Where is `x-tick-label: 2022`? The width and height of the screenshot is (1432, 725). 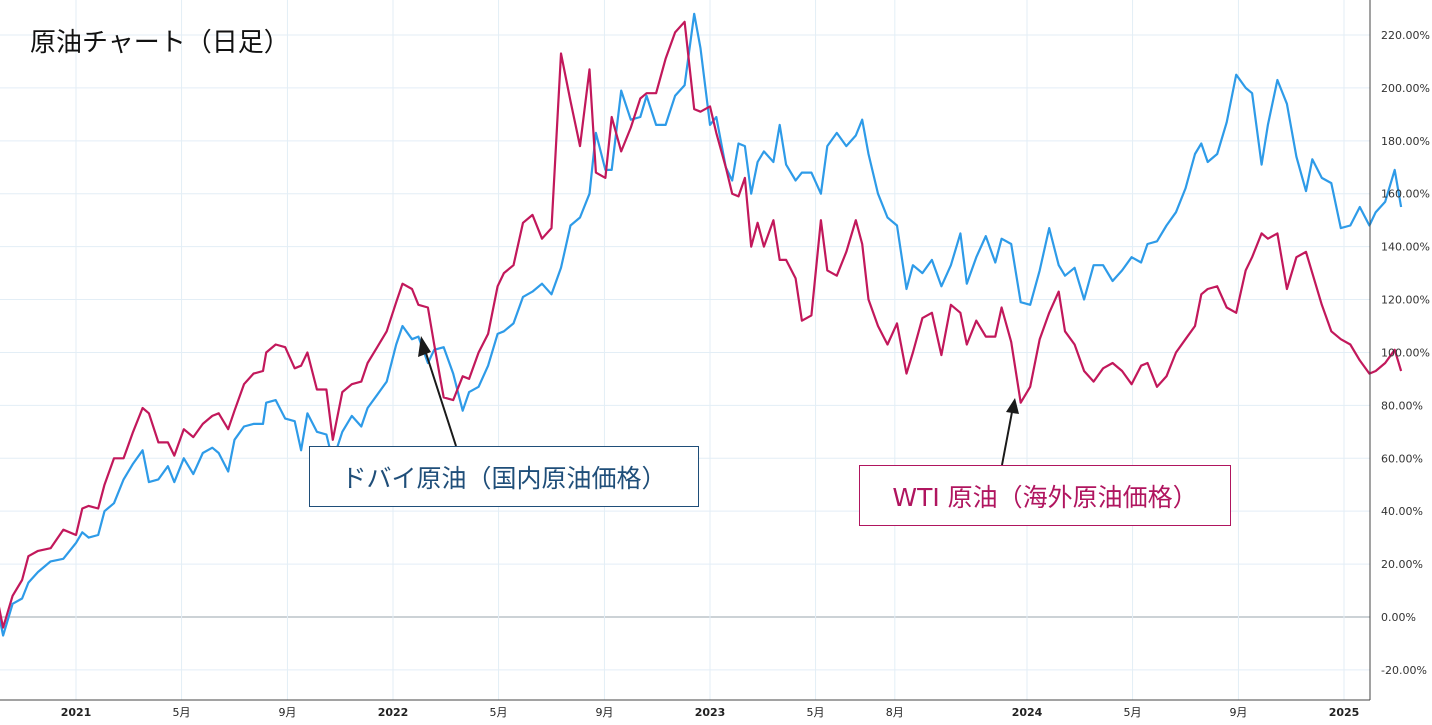 x-tick-label: 2022 is located at coordinates (393, 712).